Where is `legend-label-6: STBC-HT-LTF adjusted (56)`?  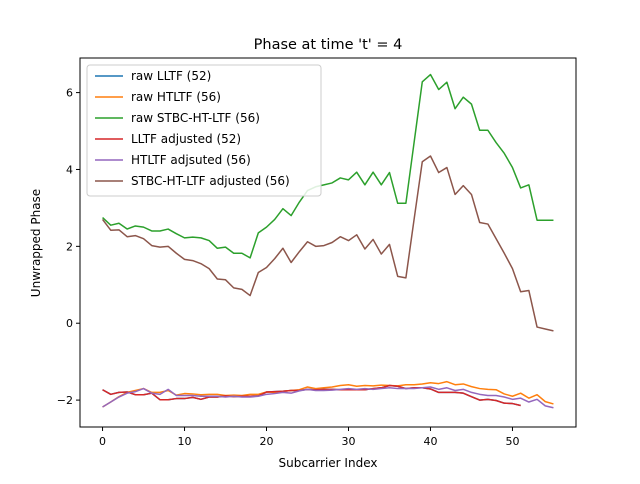
legend-label-6: STBC-HT-LTF adjusted (56) is located at coordinates (210, 181).